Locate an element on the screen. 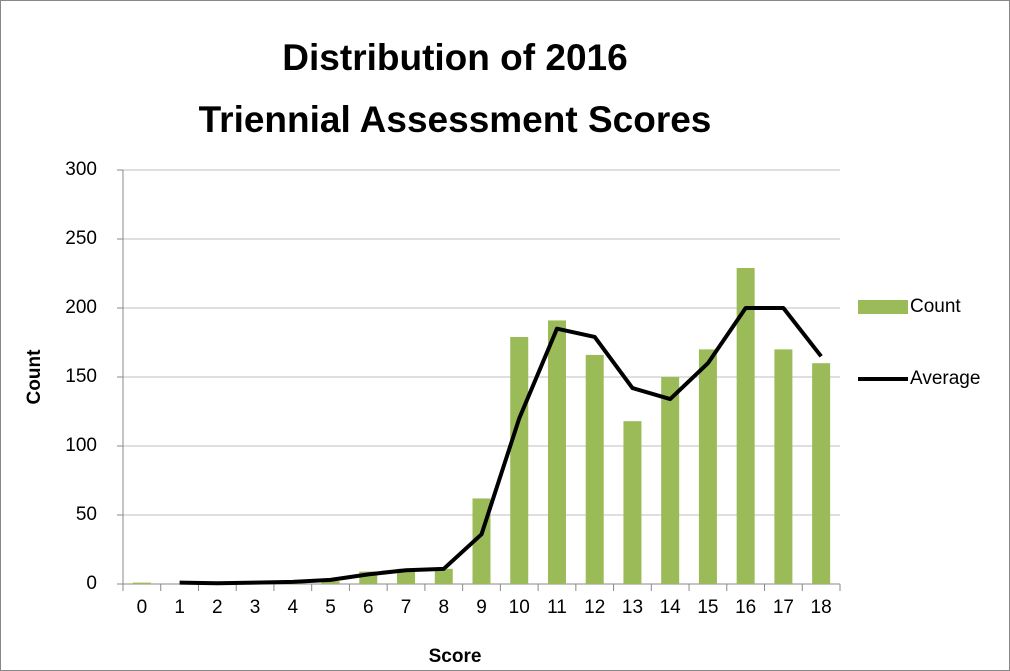  legend-swatch is located at coordinates (883, 307).